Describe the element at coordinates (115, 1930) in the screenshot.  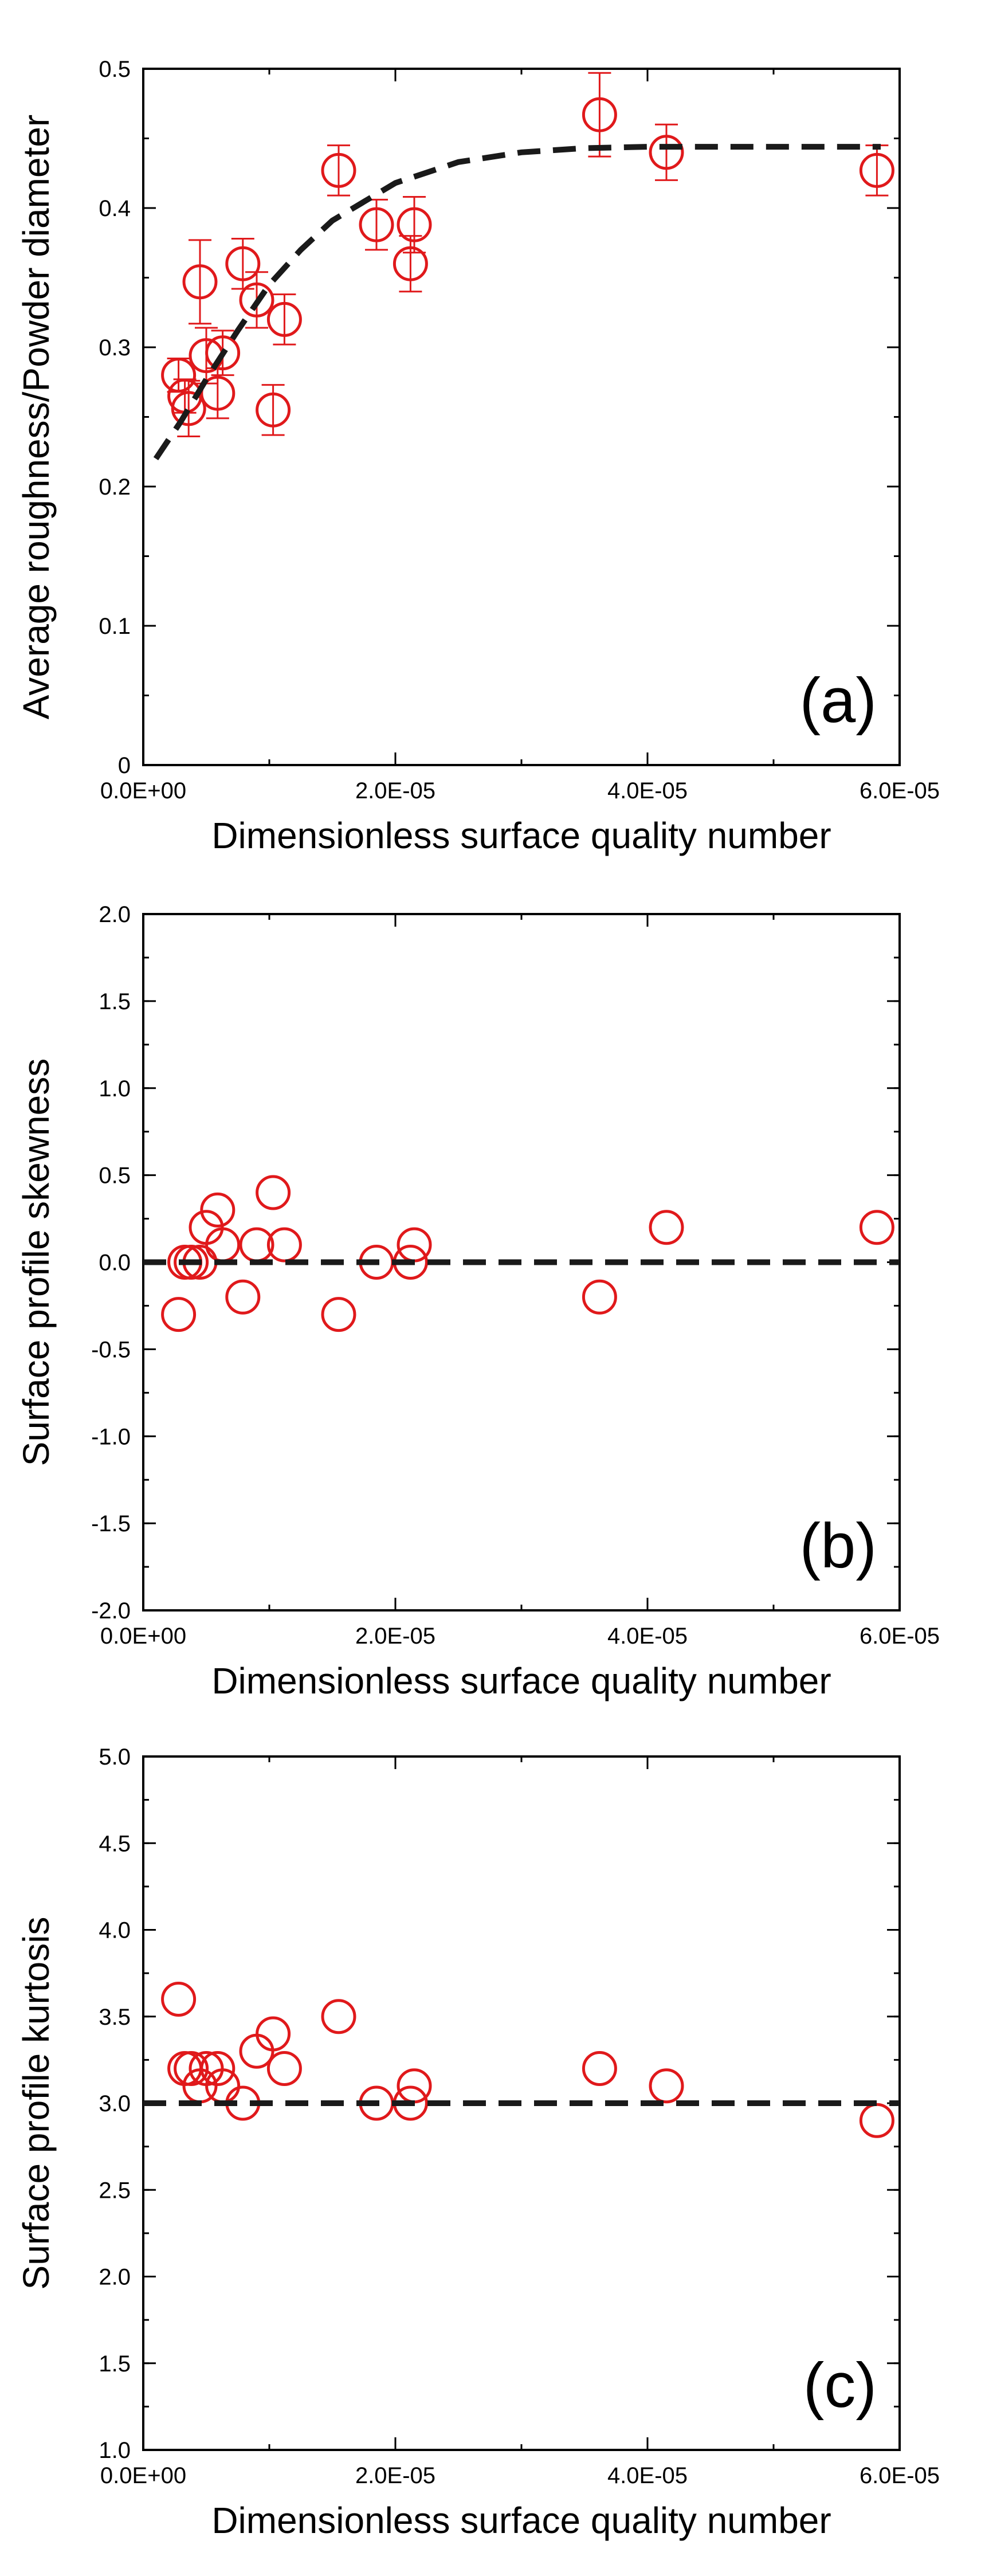
I see `y-tick-label: 4.0` at that location.